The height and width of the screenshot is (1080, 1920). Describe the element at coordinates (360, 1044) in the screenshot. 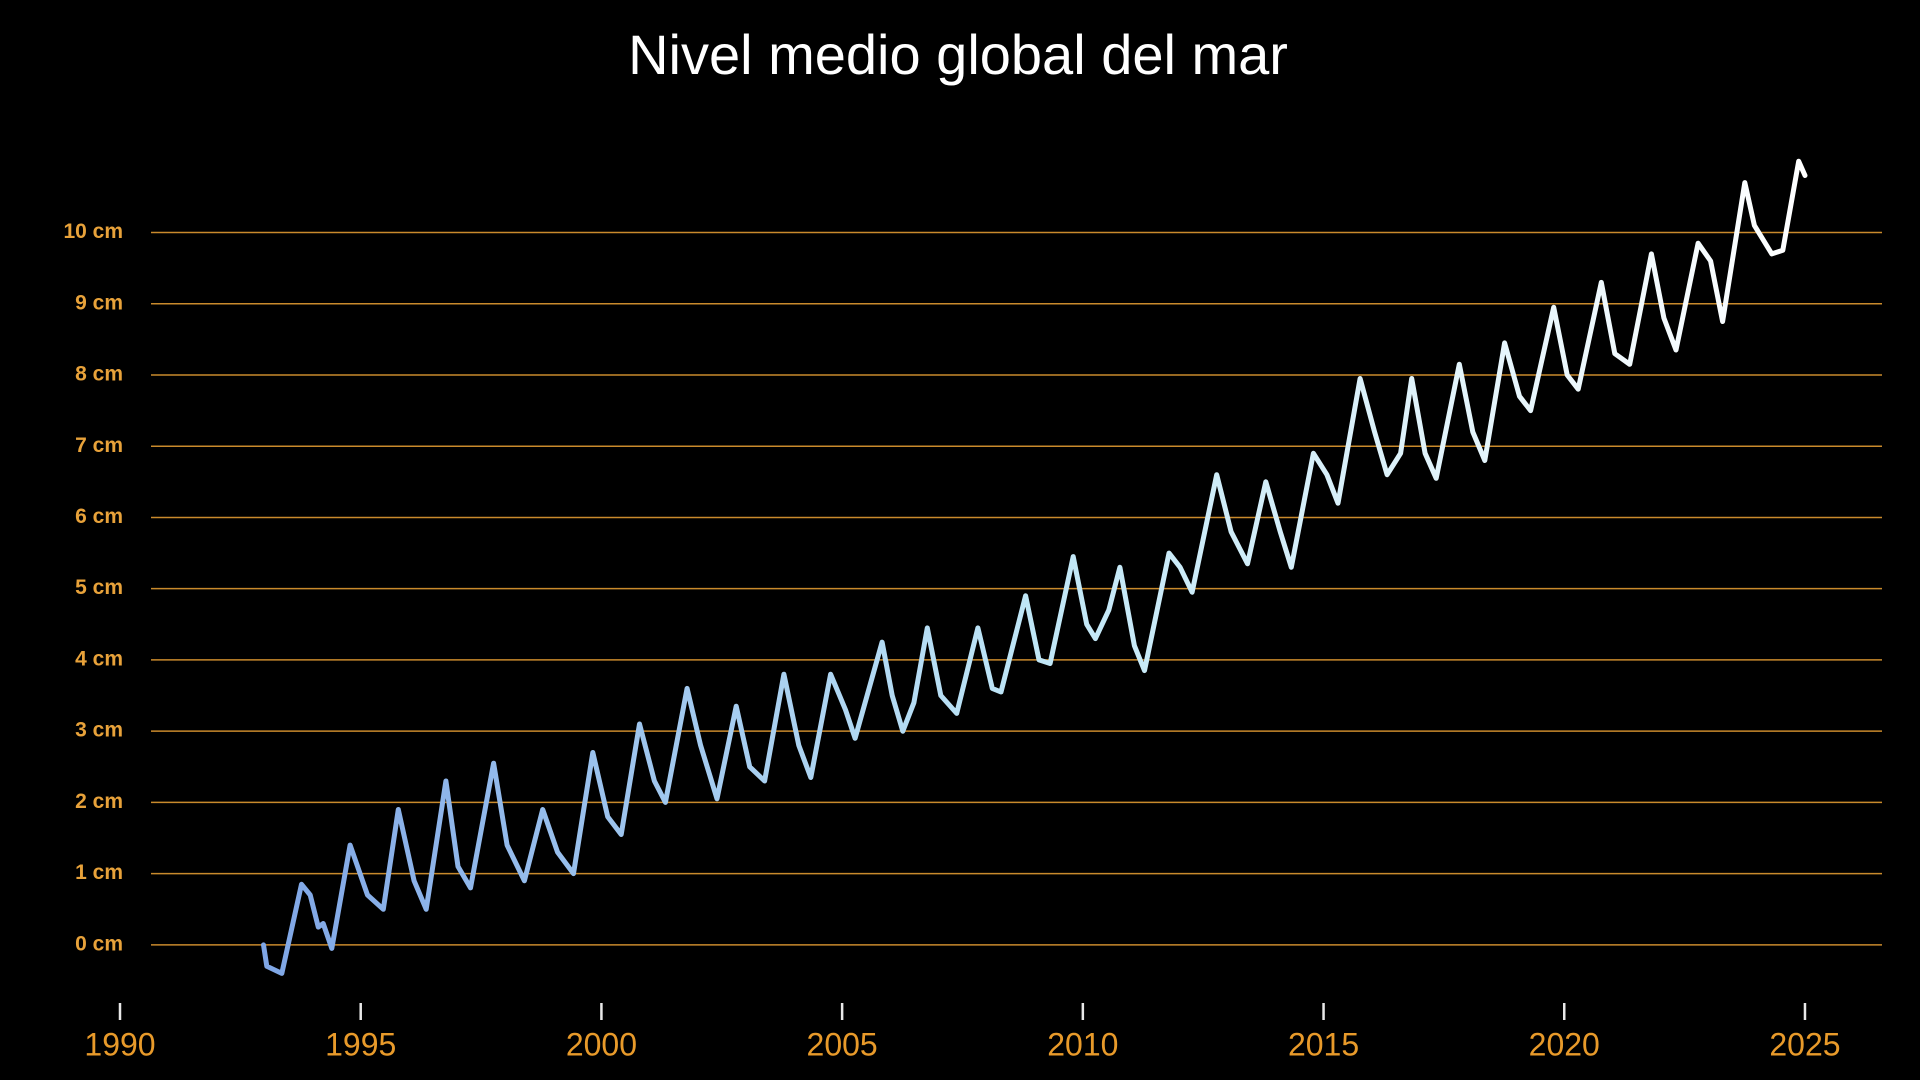

I see `x-tick-label: 1995` at that location.